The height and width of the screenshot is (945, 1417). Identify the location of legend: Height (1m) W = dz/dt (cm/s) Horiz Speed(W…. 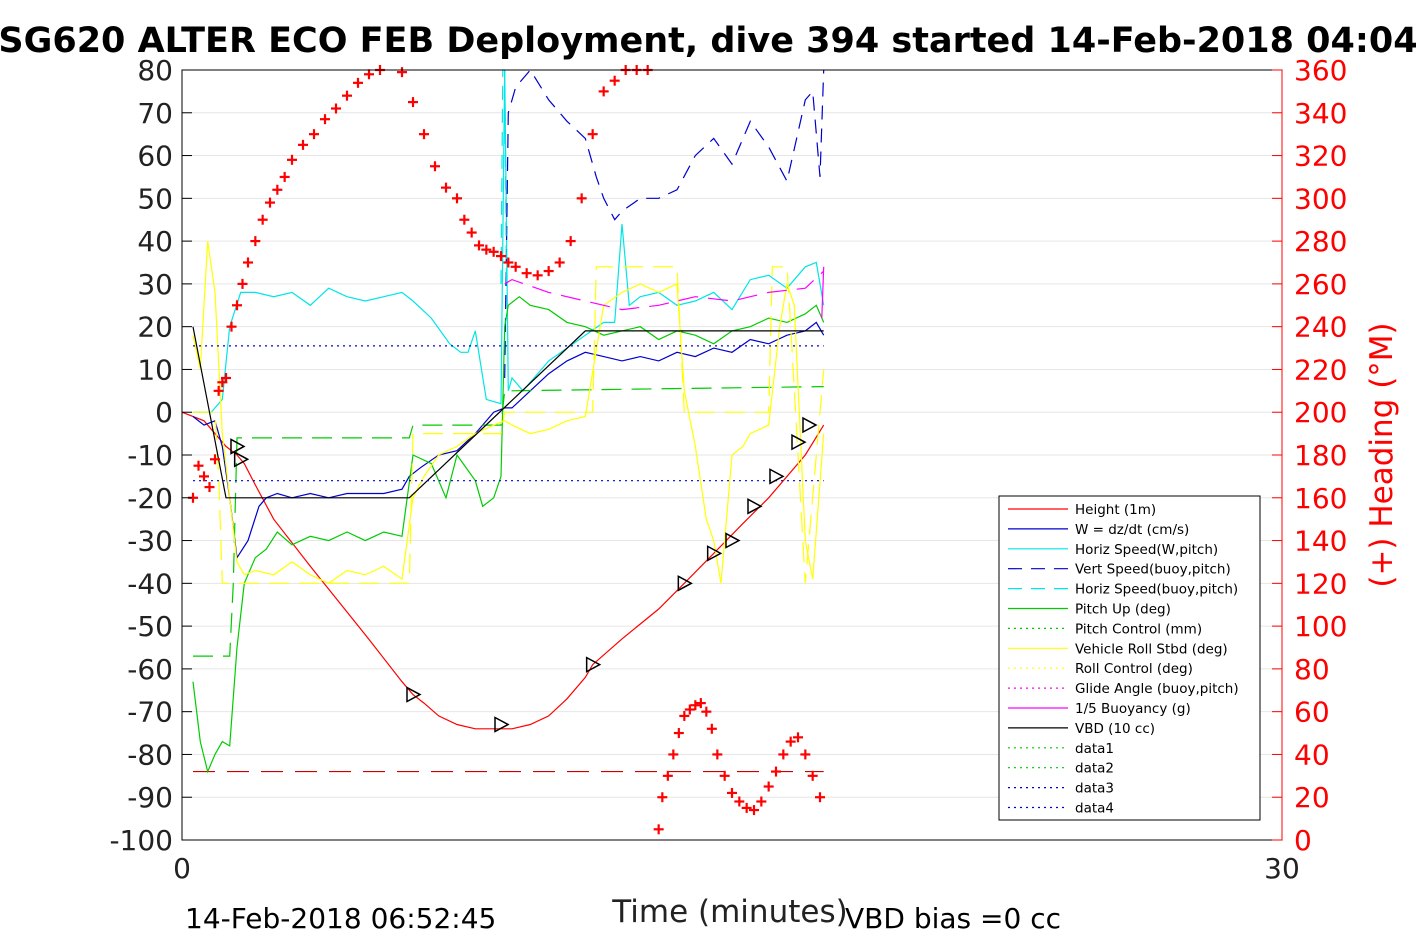
(1129, 658).